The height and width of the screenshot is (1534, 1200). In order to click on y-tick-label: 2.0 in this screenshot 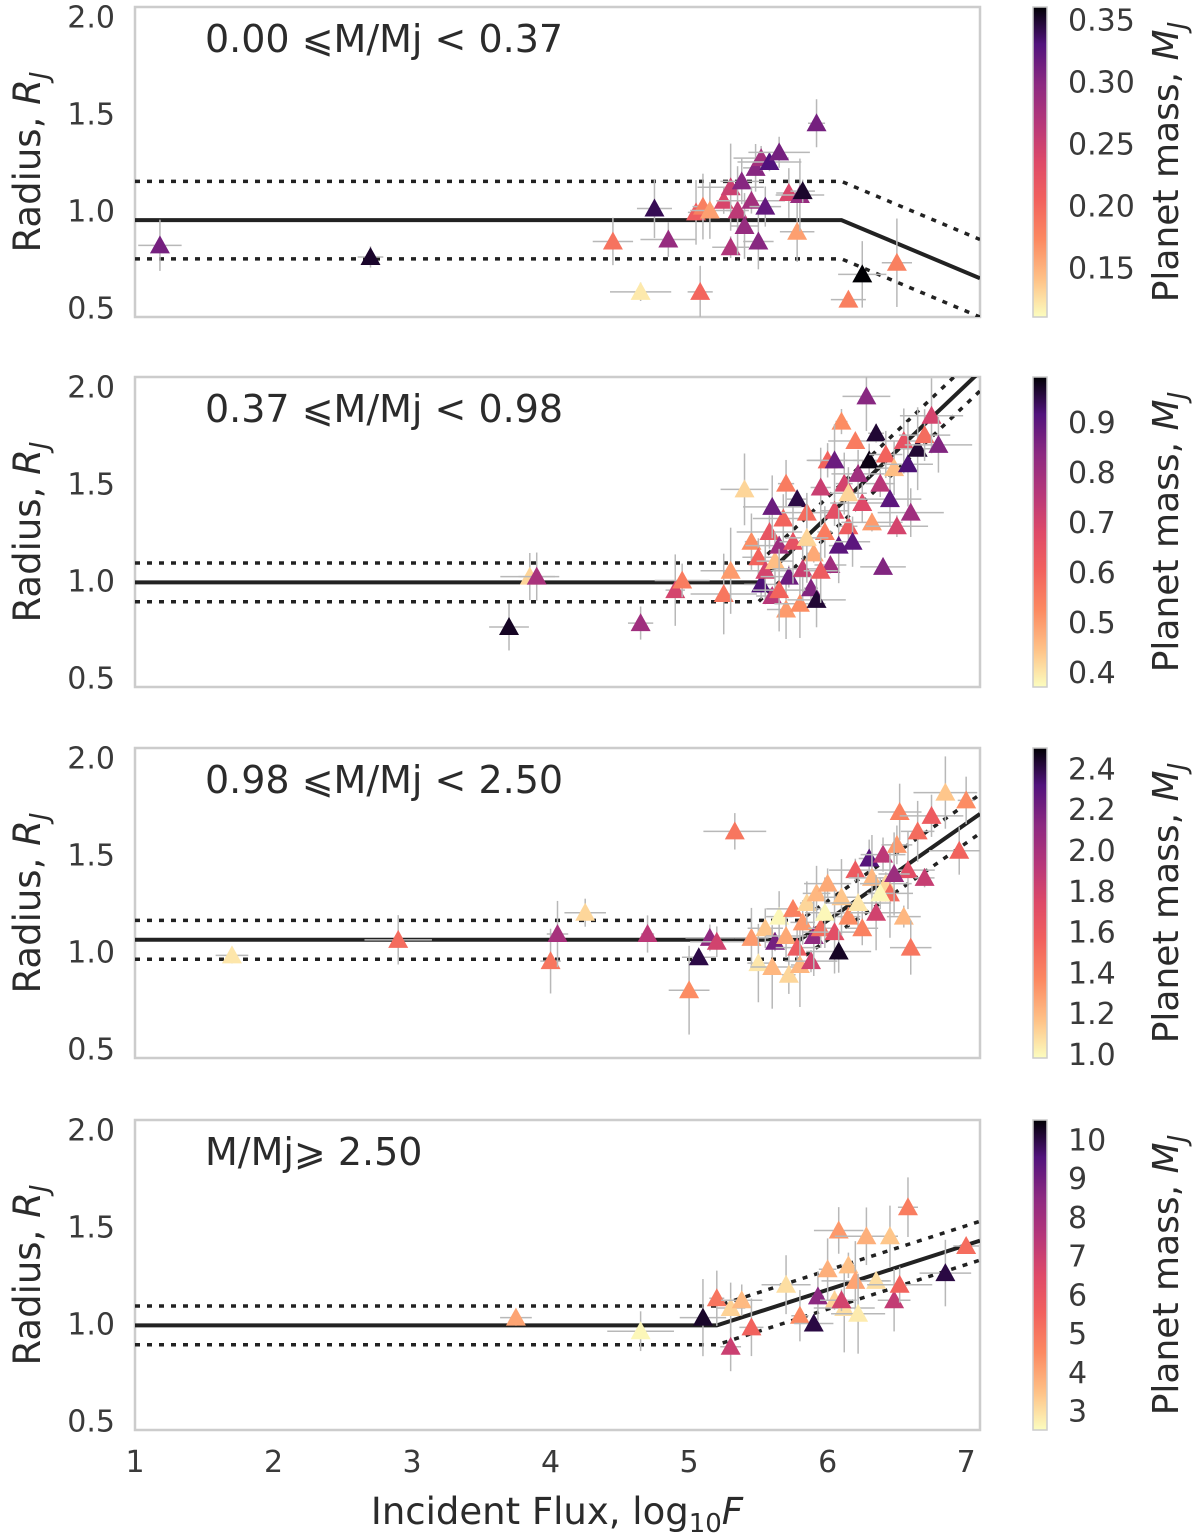, I will do `click(91, 1131)`.